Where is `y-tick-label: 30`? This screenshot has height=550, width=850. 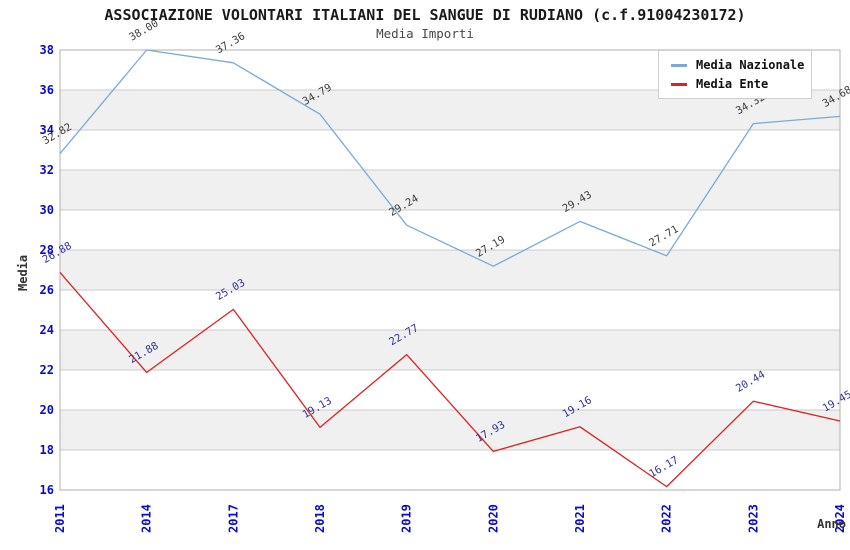 y-tick-label: 30 is located at coordinates (47, 210).